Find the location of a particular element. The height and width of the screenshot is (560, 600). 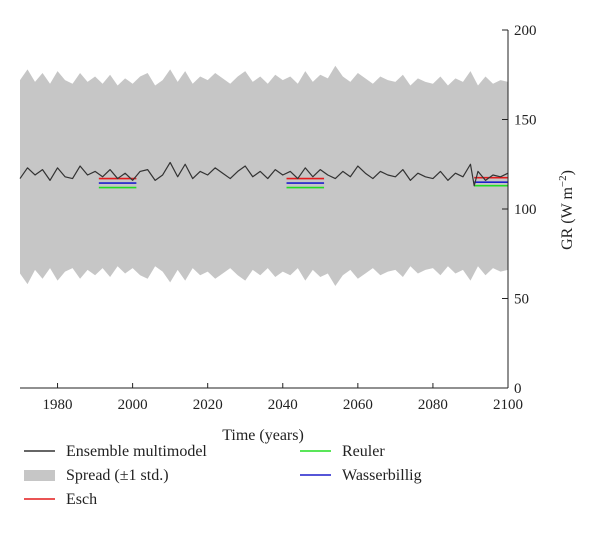

x-tick-label-1980: 1980 is located at coordinates (58, 405).